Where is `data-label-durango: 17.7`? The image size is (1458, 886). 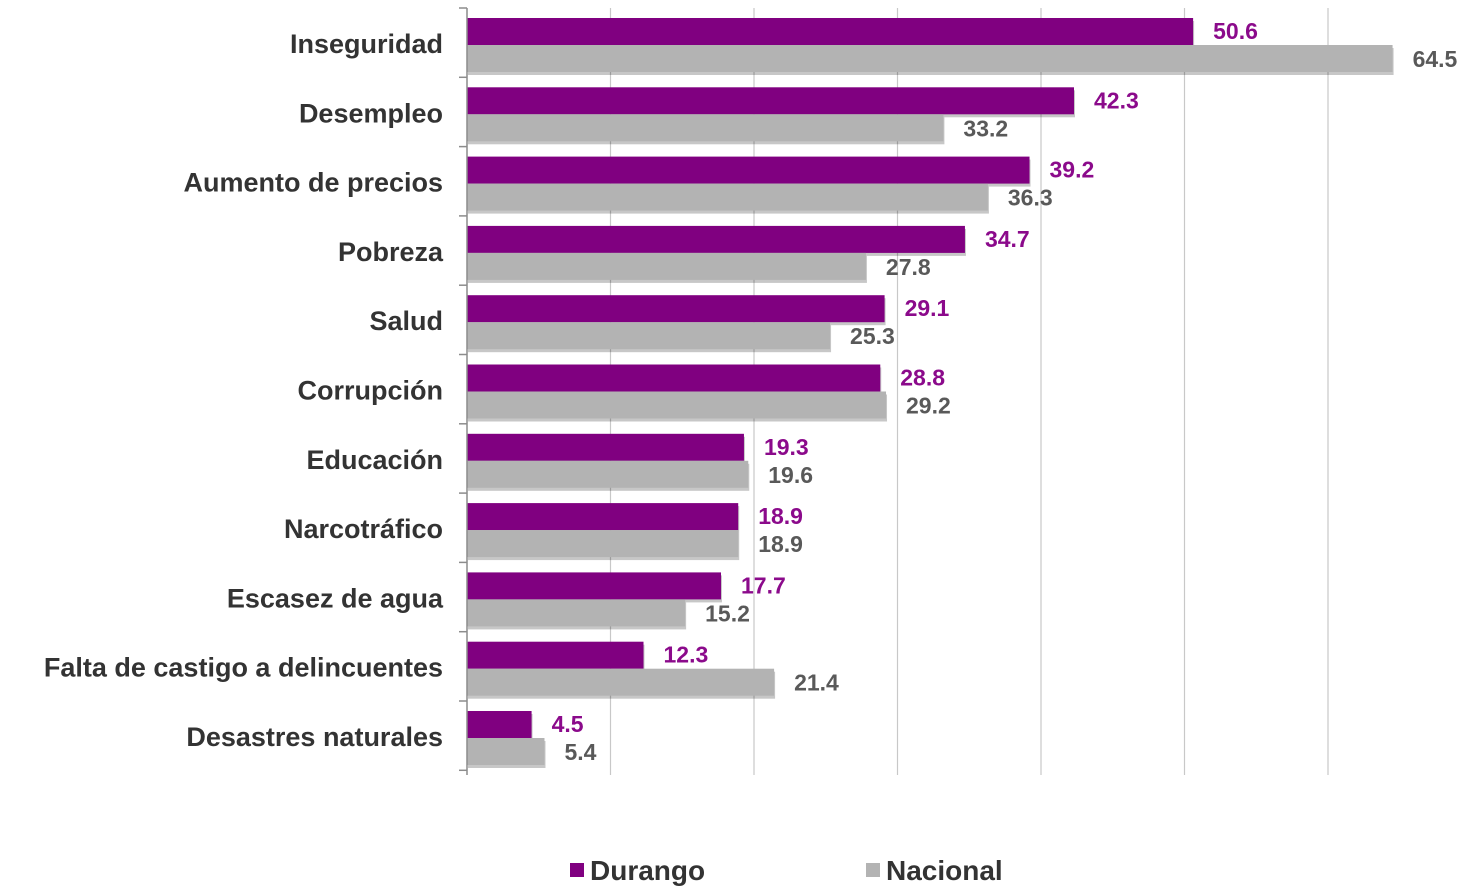 data-label-durango: 17.7 is located at coordinates (763, 585).